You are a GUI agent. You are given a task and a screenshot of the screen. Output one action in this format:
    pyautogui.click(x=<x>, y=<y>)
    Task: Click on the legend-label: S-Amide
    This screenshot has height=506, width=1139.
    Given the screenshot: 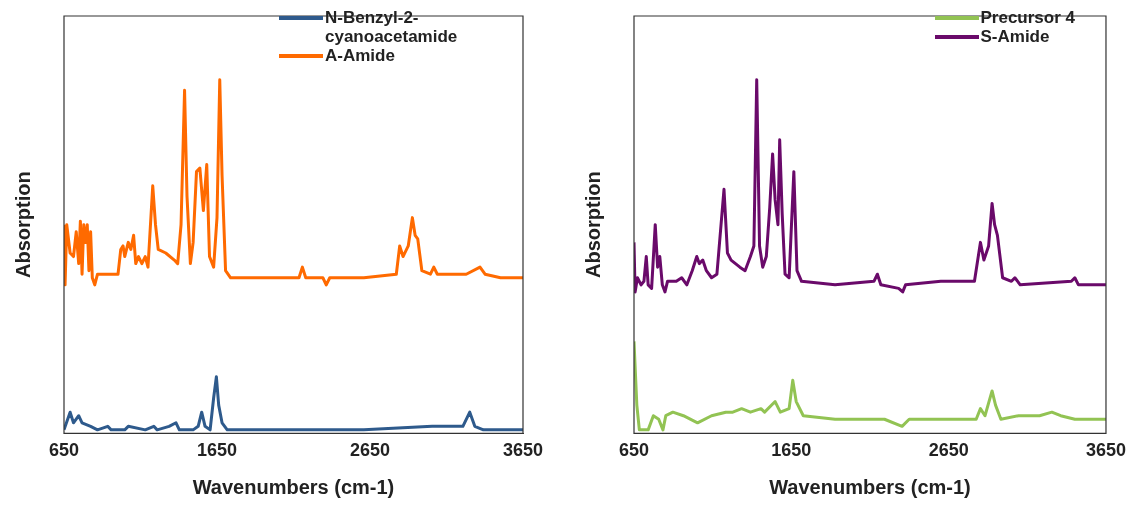 What is the action you would take?
    pyautogui.click(x=1015, y=36)
    